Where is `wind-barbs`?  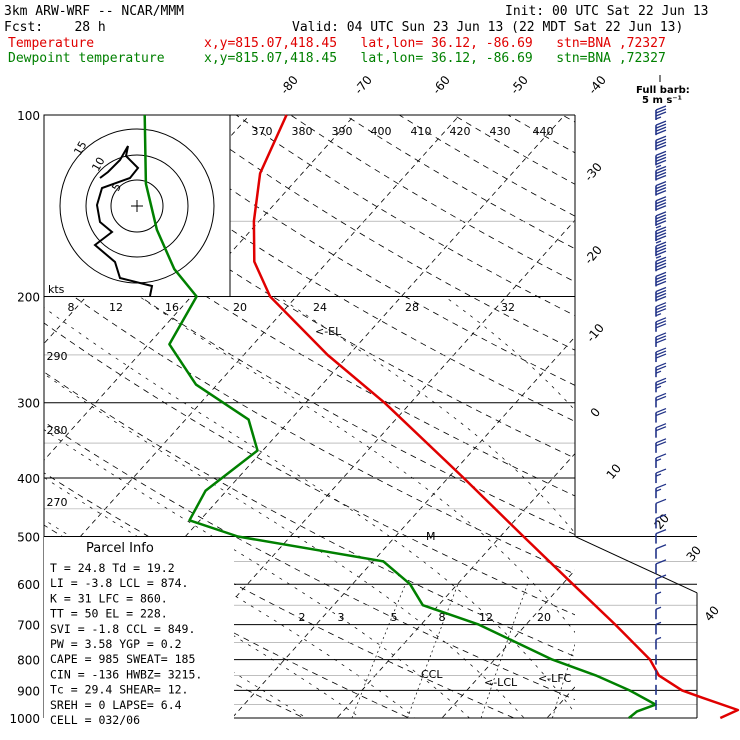 wind-barbs is located at coordinates (661, 407).